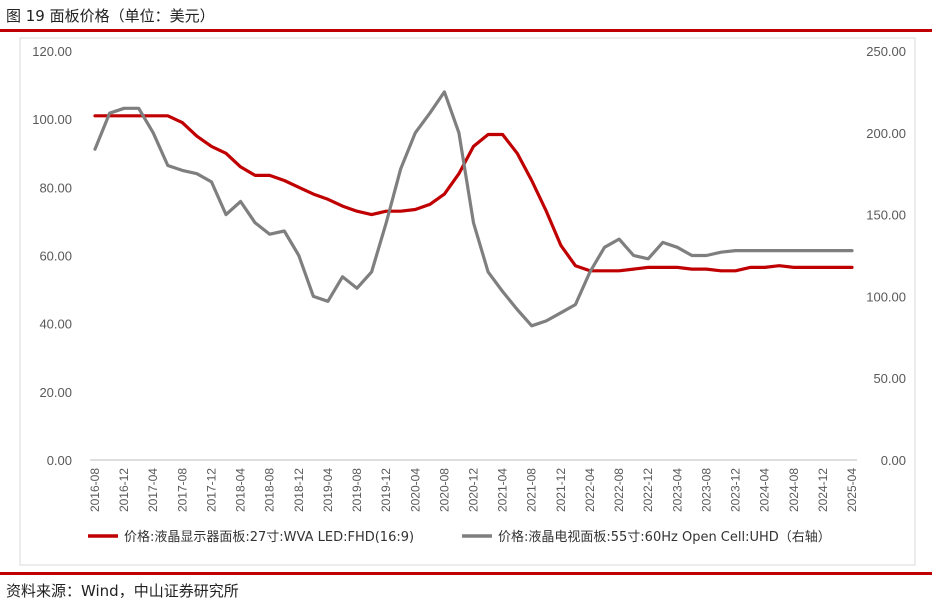  I want to click on x-tick-label: 2019-04, so click(328, 490).